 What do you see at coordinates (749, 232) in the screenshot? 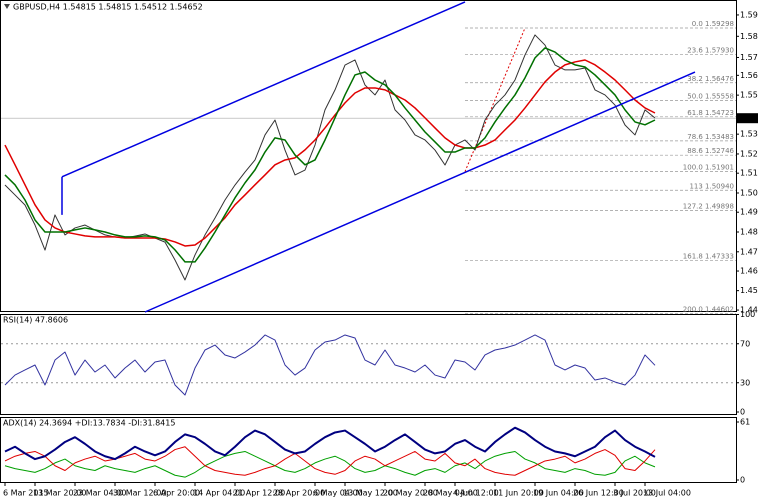
I see `y-tick-label: 1.48790` at bounding box center [749, 232].